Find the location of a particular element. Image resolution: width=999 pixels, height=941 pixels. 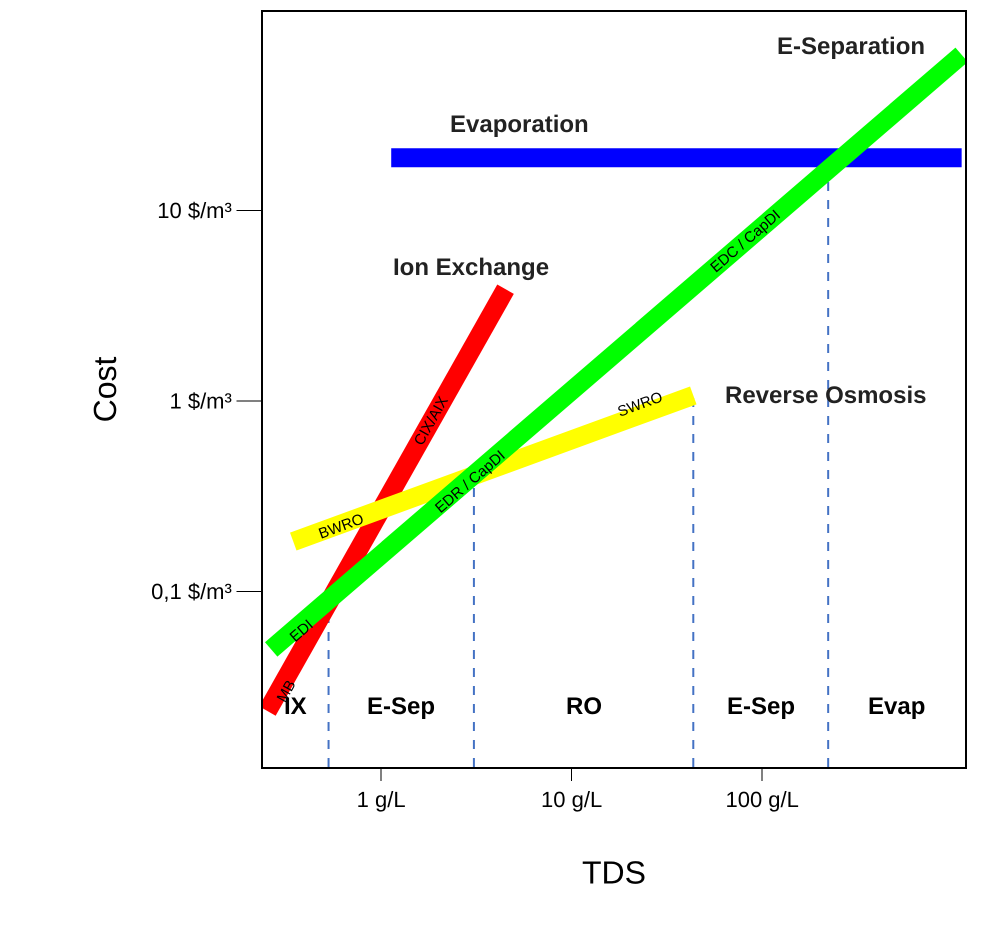

series-label: E-Separation is located at coordinates (851, 46).